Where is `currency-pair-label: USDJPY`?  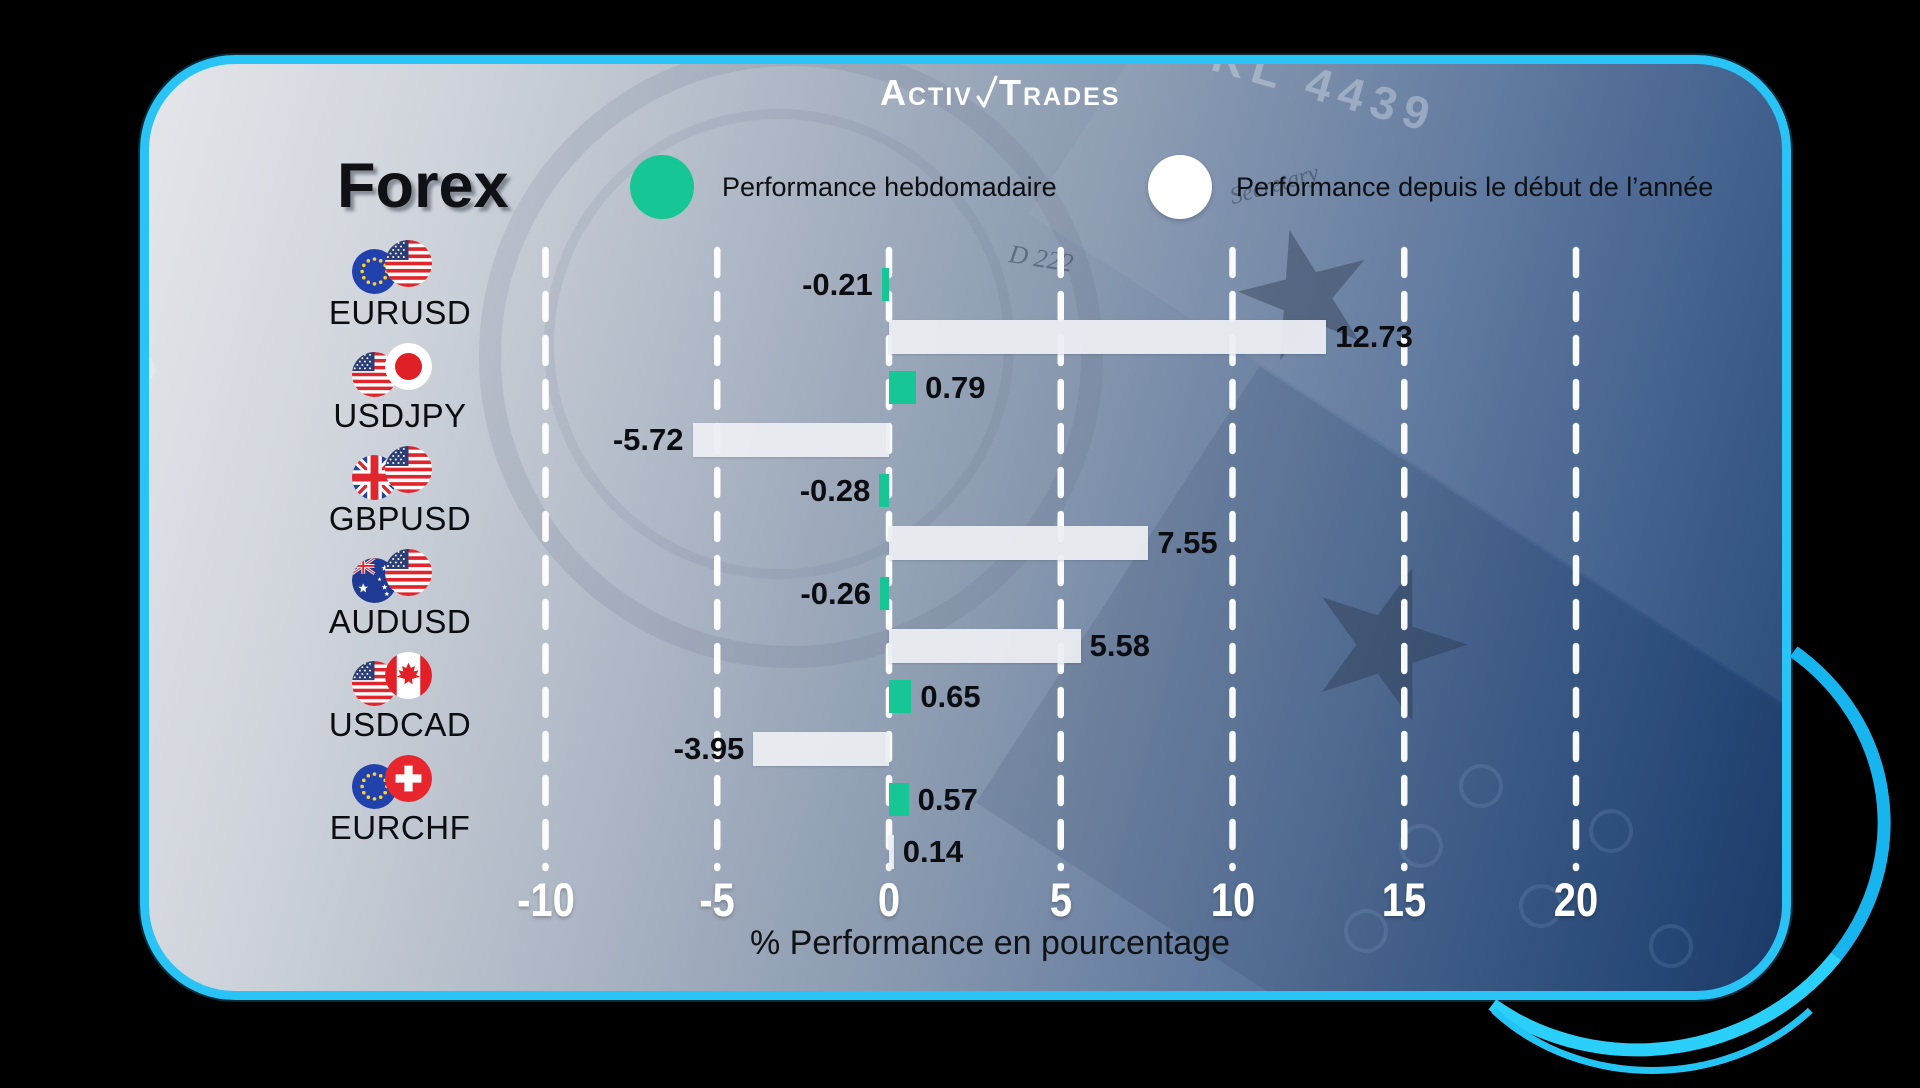
currency-pair-label: USDJPY is located at coordinates (400, 415).